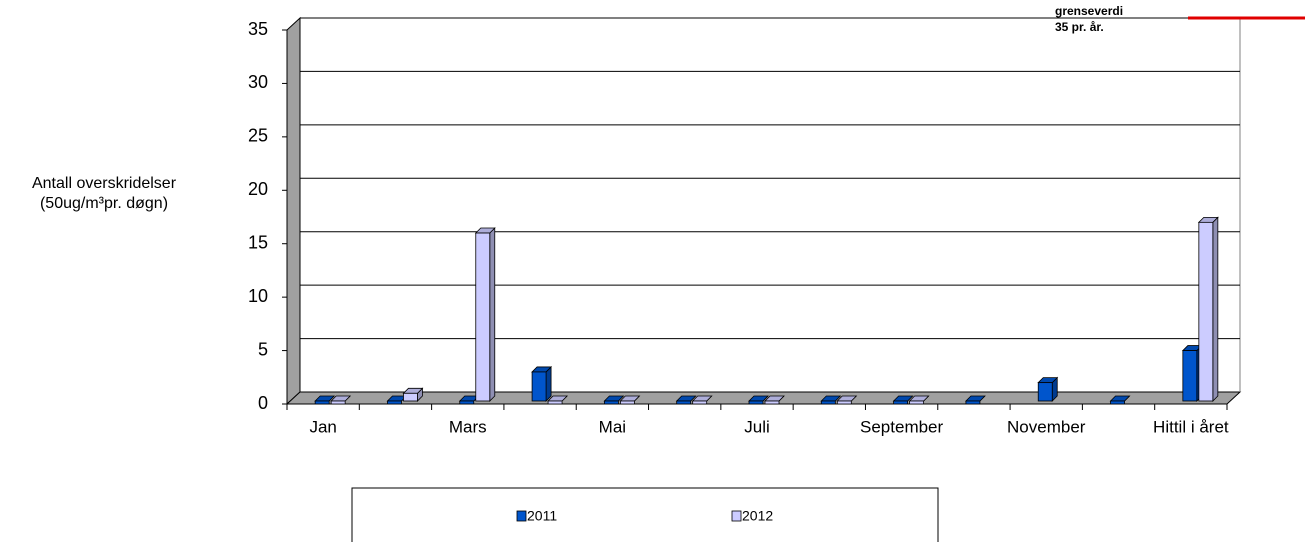  Describe the element at coordinates (293, 211) in the screenshot. I see `side-wall` at that location.